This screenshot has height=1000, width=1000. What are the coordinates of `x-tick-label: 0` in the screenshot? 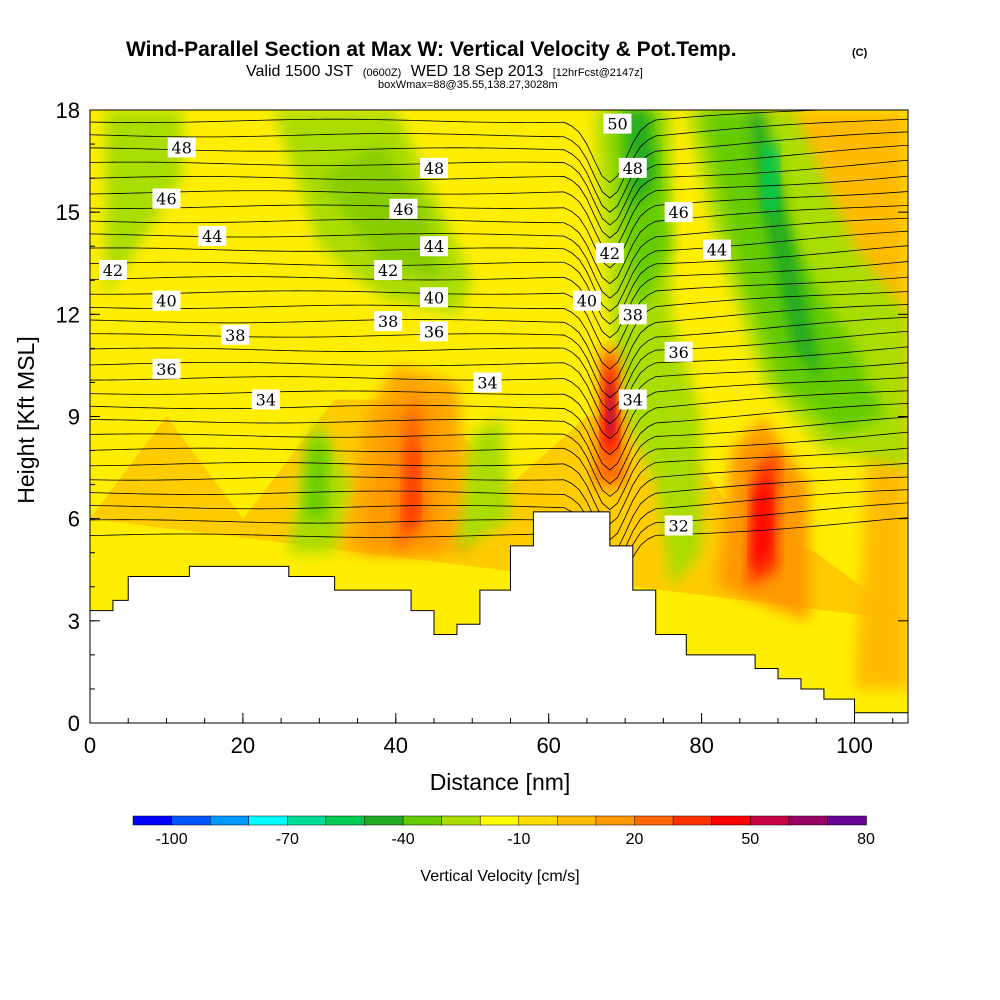 It's located at (90, 745).